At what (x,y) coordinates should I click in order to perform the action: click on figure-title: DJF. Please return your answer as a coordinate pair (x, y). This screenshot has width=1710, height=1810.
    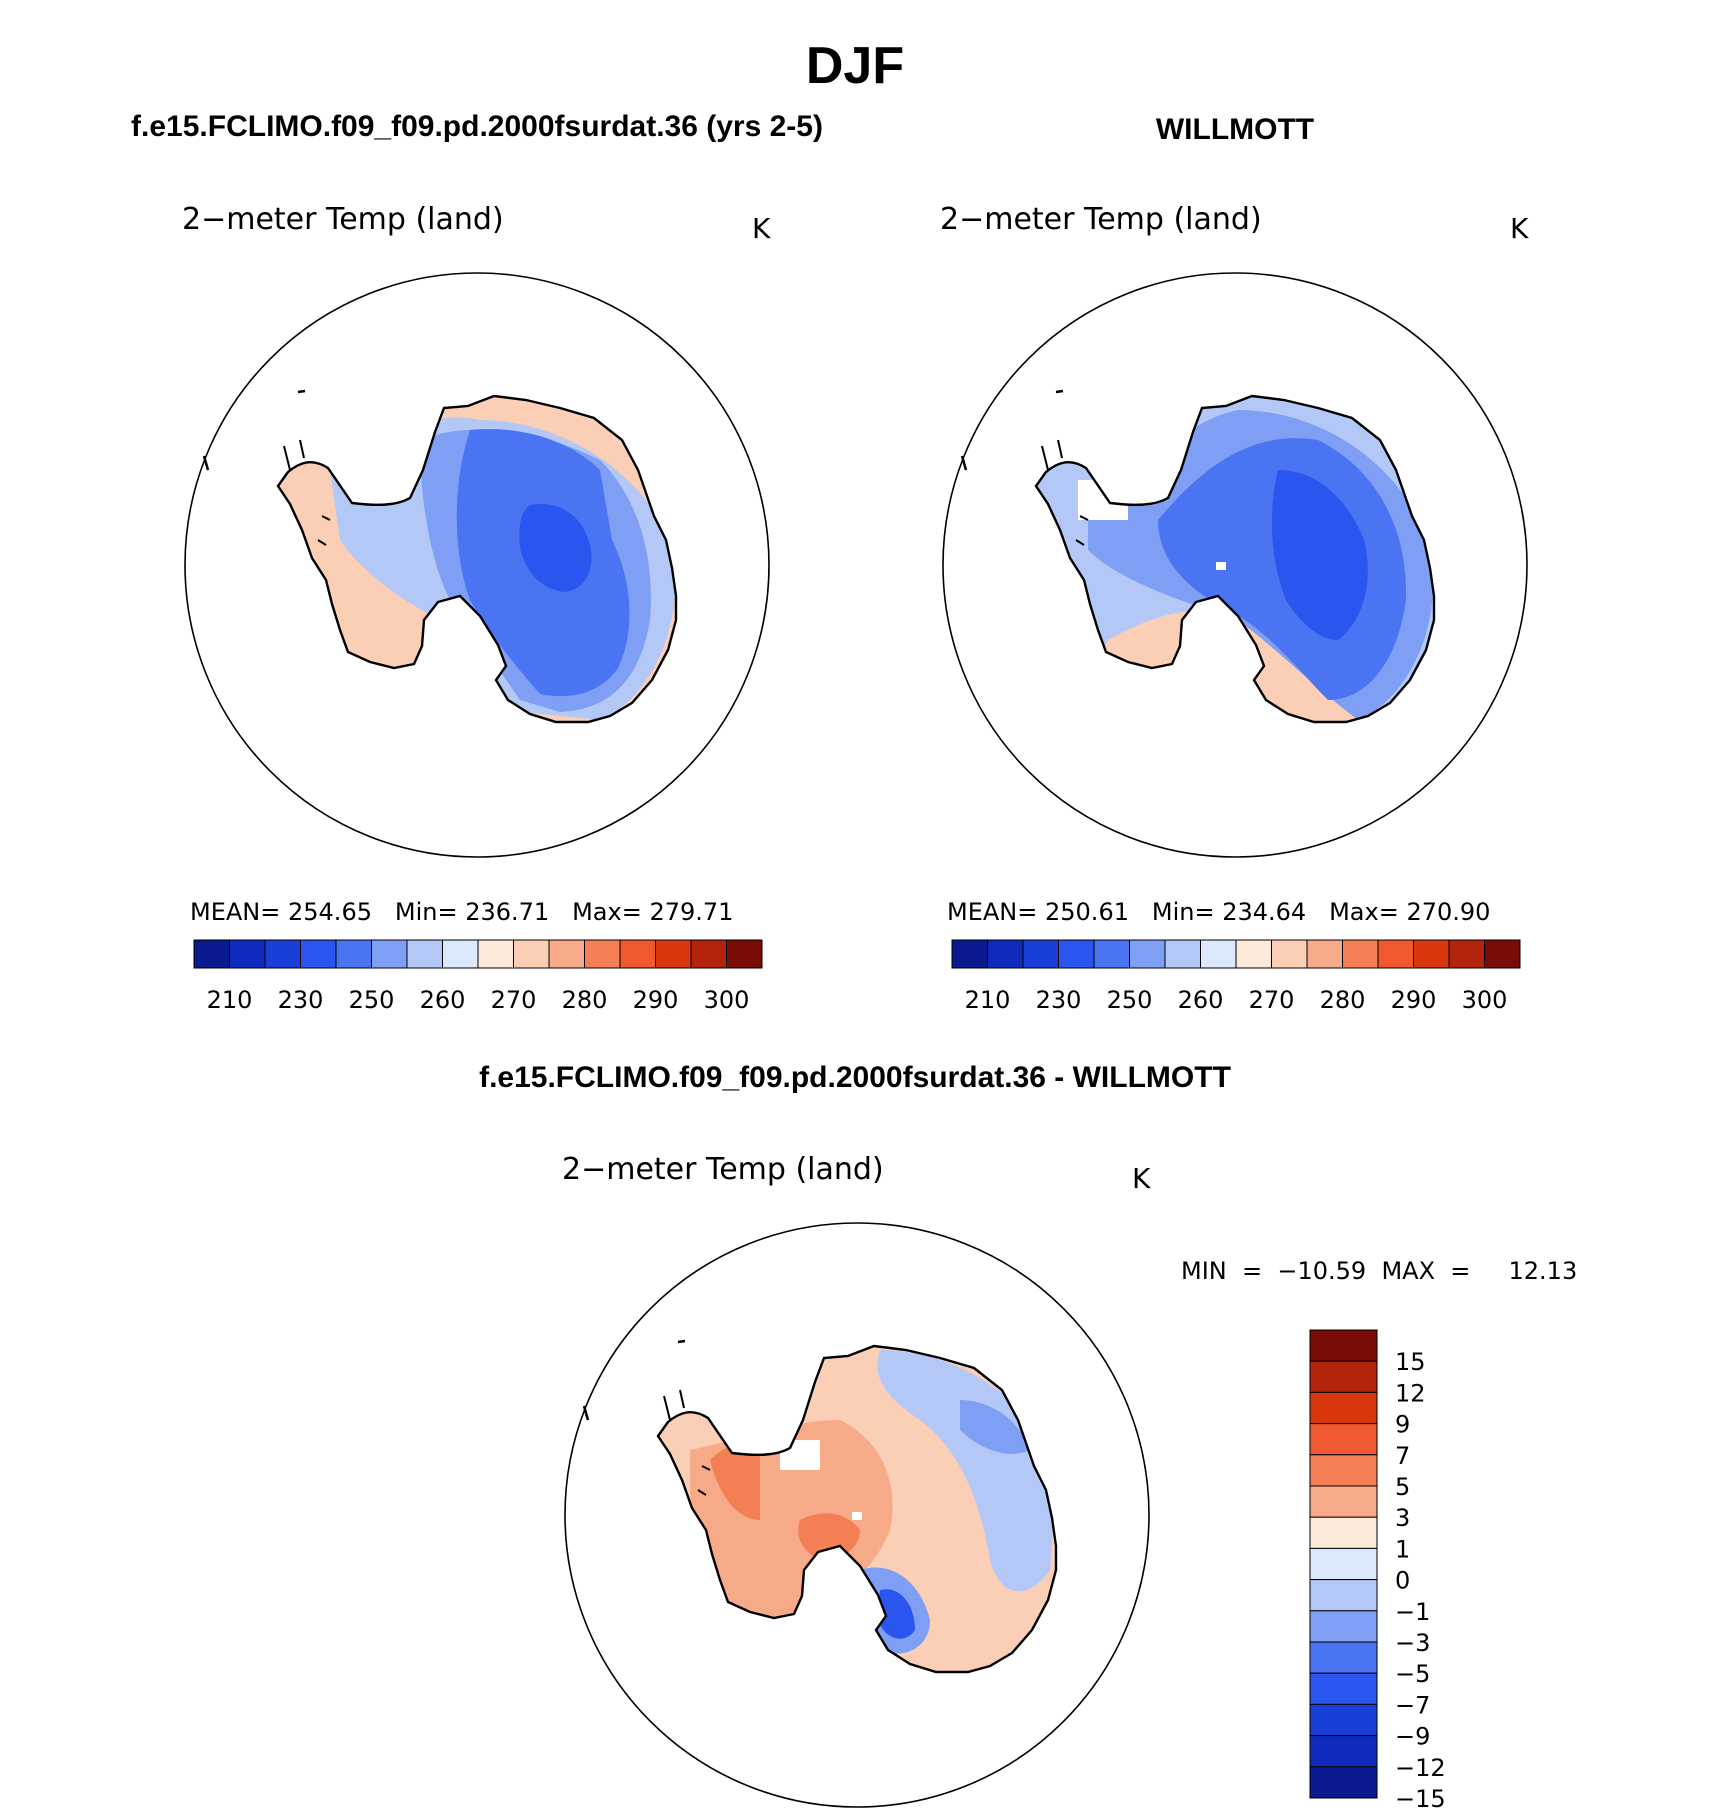
    Looking at the image, I should click on (855, 66).